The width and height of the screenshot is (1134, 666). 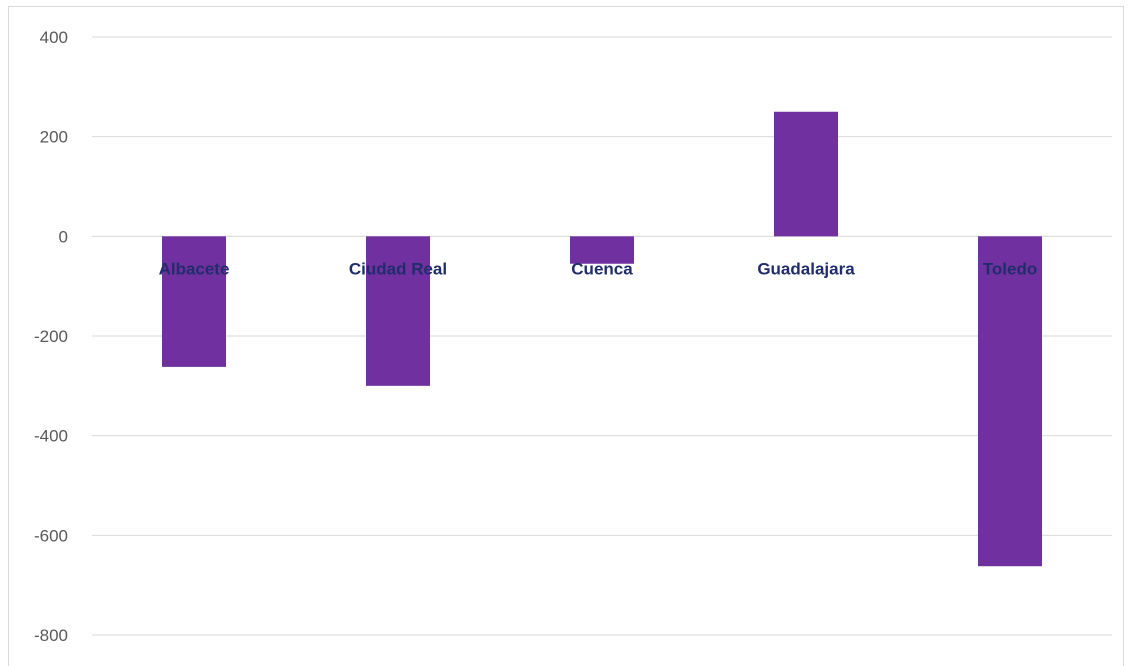 What do you see at coordinates (806, 174) in the screenshot?
I see `bar-guadalajara` at bounding box center [806, 174].